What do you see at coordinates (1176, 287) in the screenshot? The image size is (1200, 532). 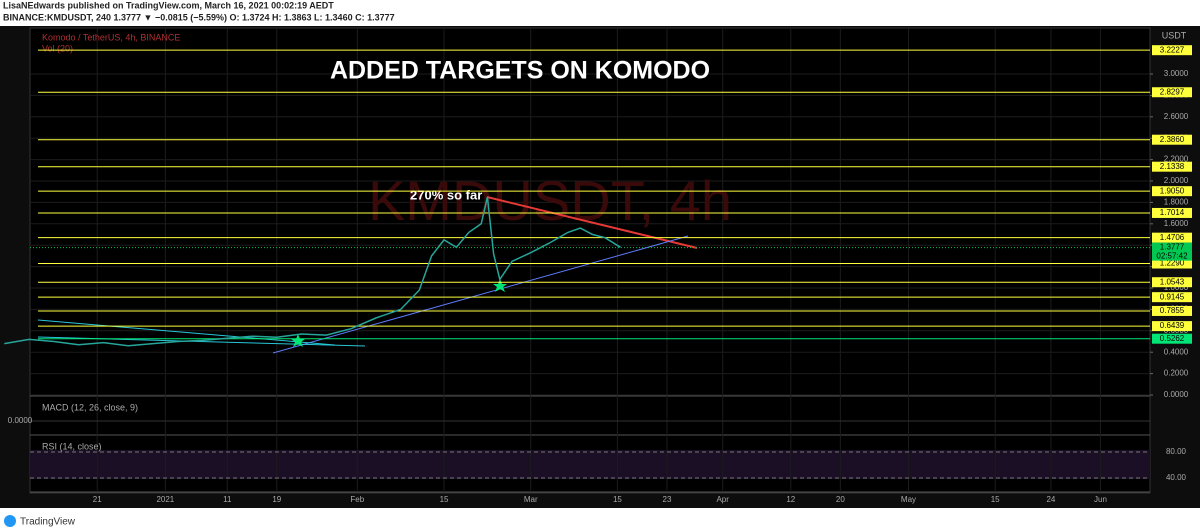 I see `y-tick-label: 1.0000` at bounding box center [1176, 287].